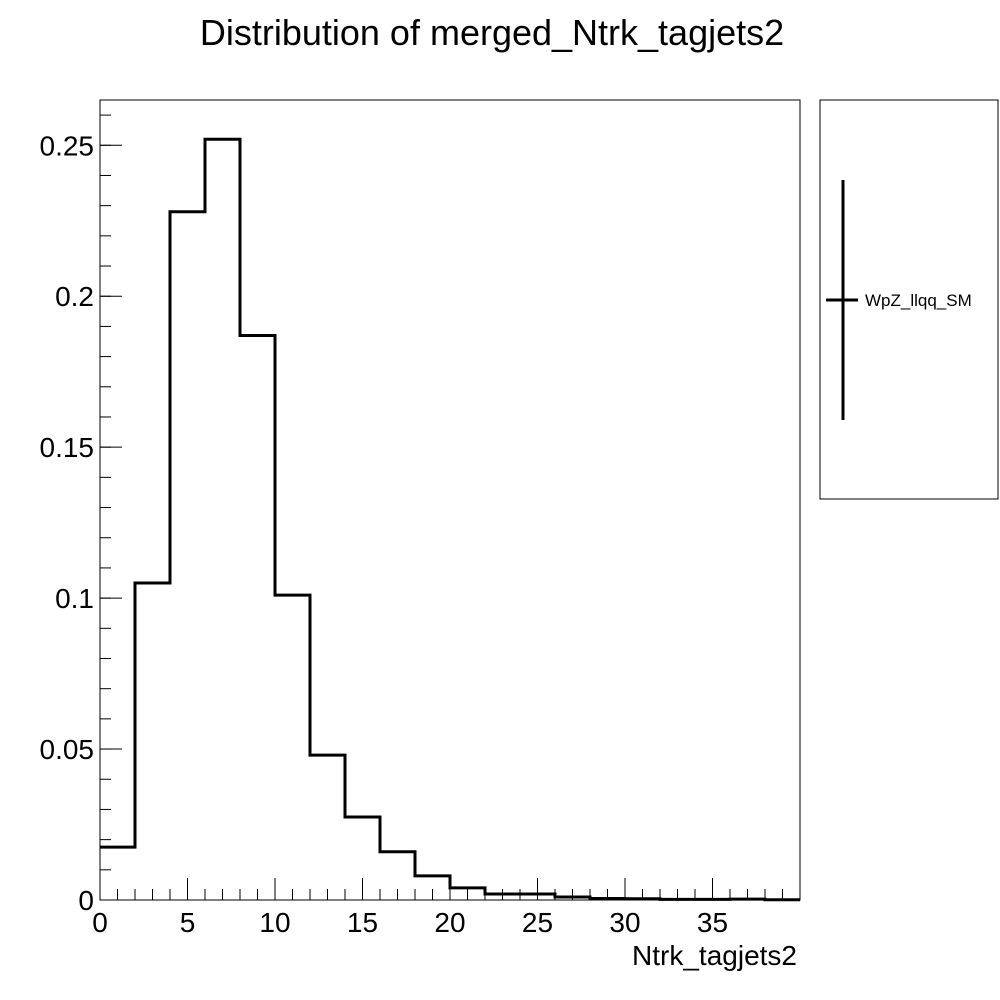 This screenshot has width=1000, height=1000. I want to click on y-tick-label: 0.1, so click(74, 598).